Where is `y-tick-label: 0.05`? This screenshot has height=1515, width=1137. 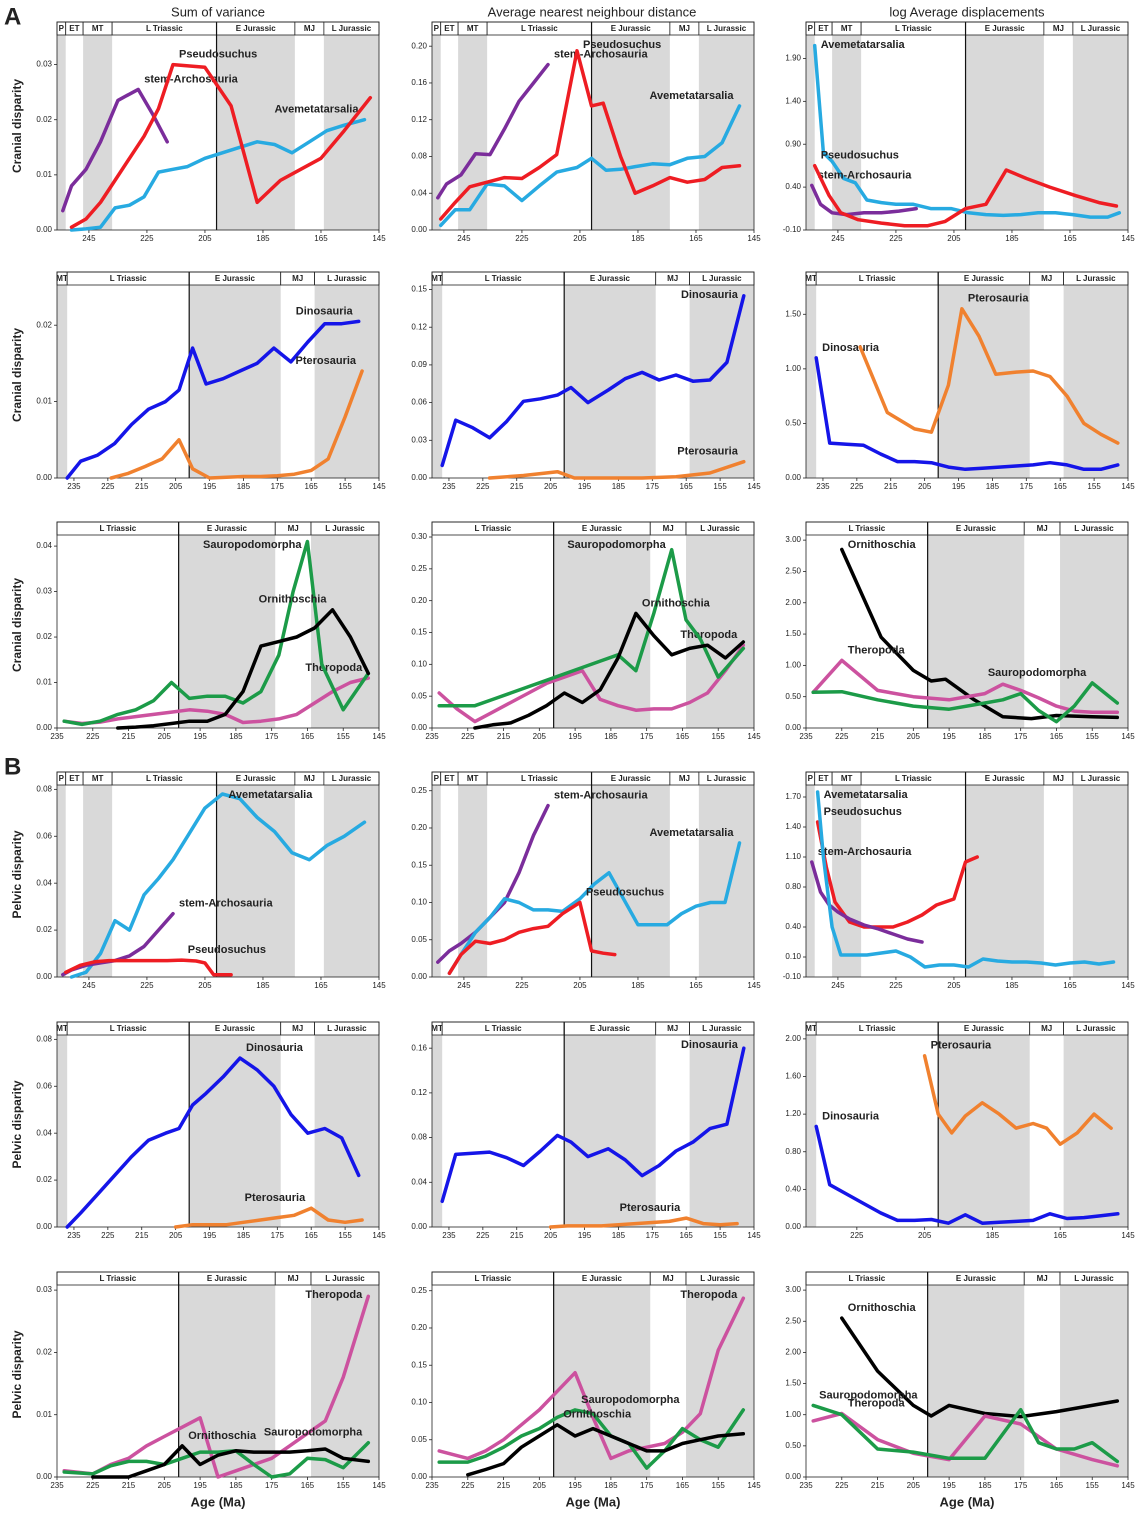
y-tick-label: 0.05 is located at coordinates (419, 939).